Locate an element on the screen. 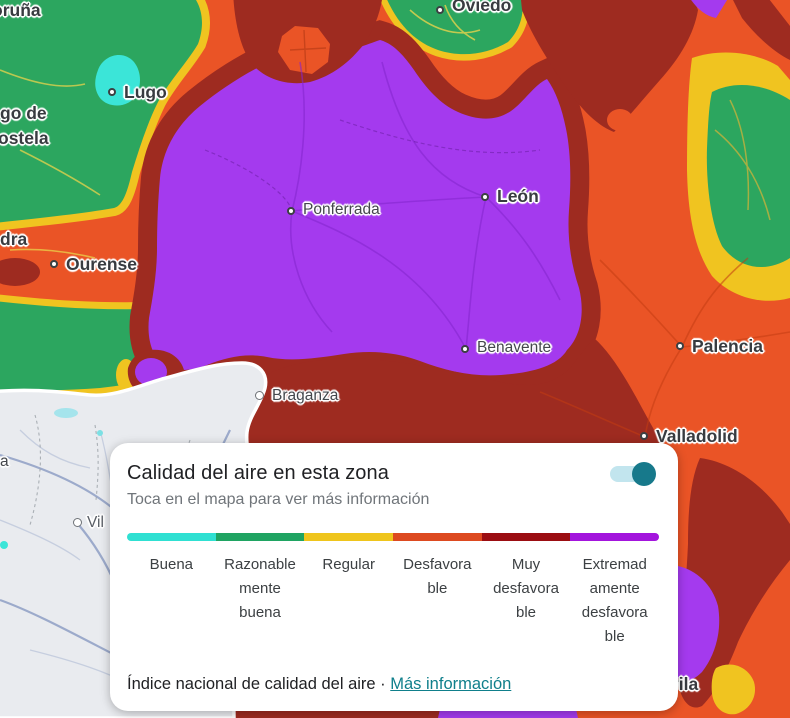 The image size is (790, 718). scale-segment-muy-desfavorable is located at coordinates (526, 537).